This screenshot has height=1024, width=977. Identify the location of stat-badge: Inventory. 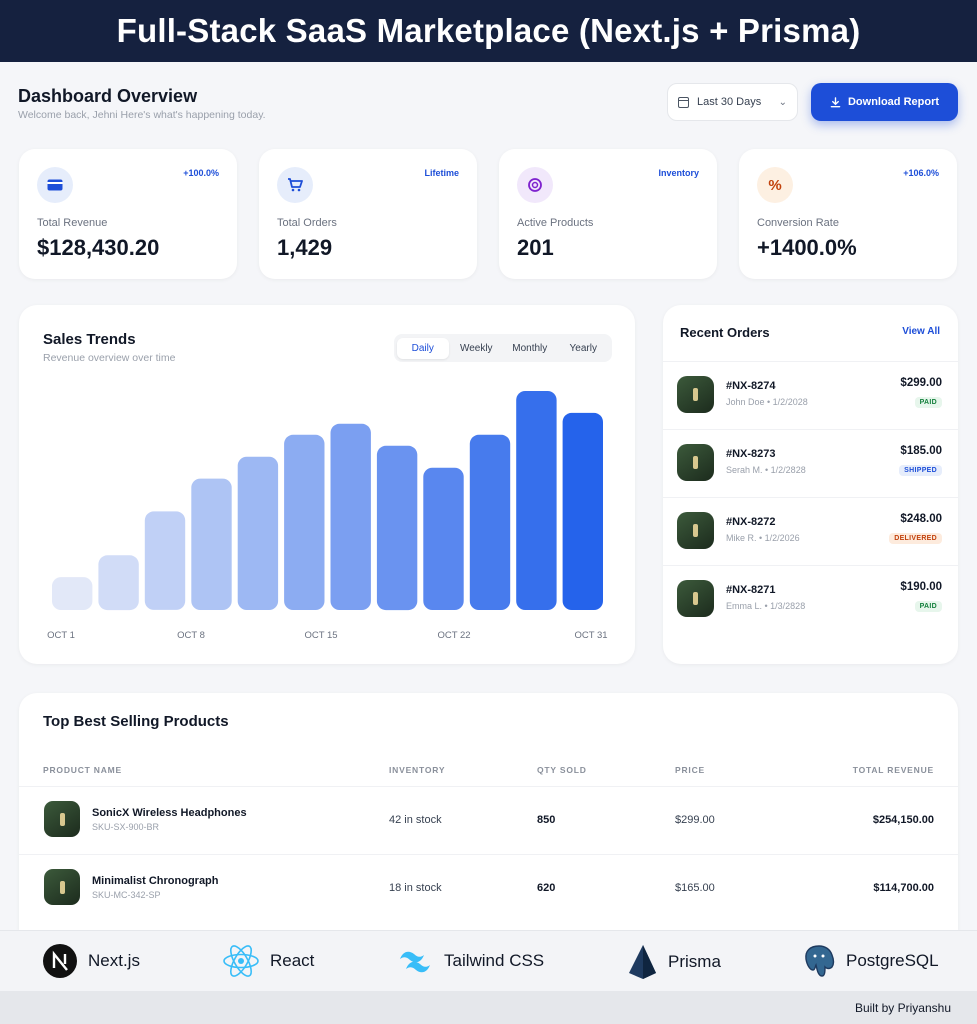
(678, 173).